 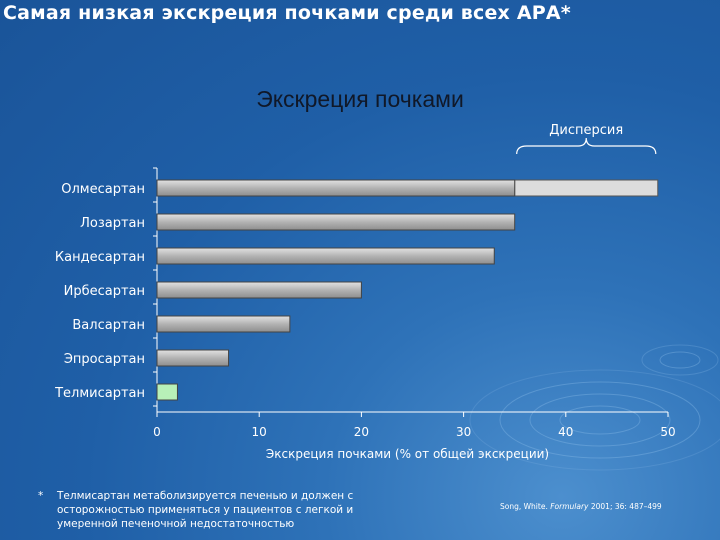 What do you see at coordinates (524, 506) in the screenshot?
I see `citation-authors: Song, White.` at bounding box center [524, 506].